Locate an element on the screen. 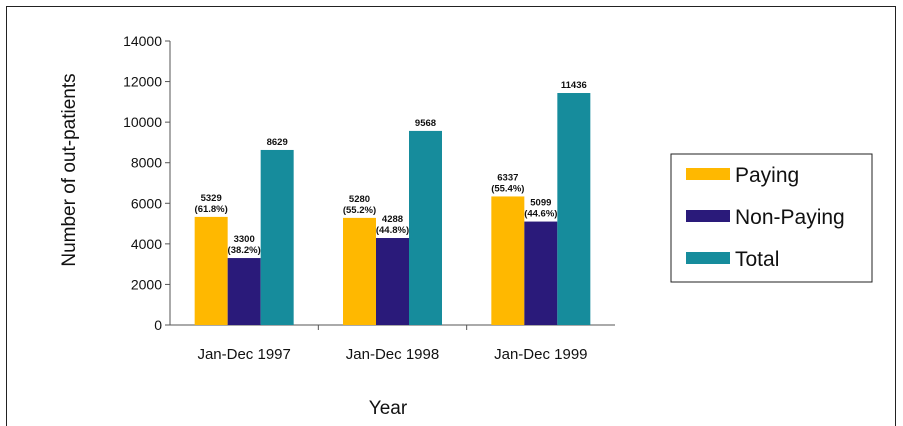 The height and width of the screenshot is (426, 903). data-label: 4288 is located at coordinates (392, 219).